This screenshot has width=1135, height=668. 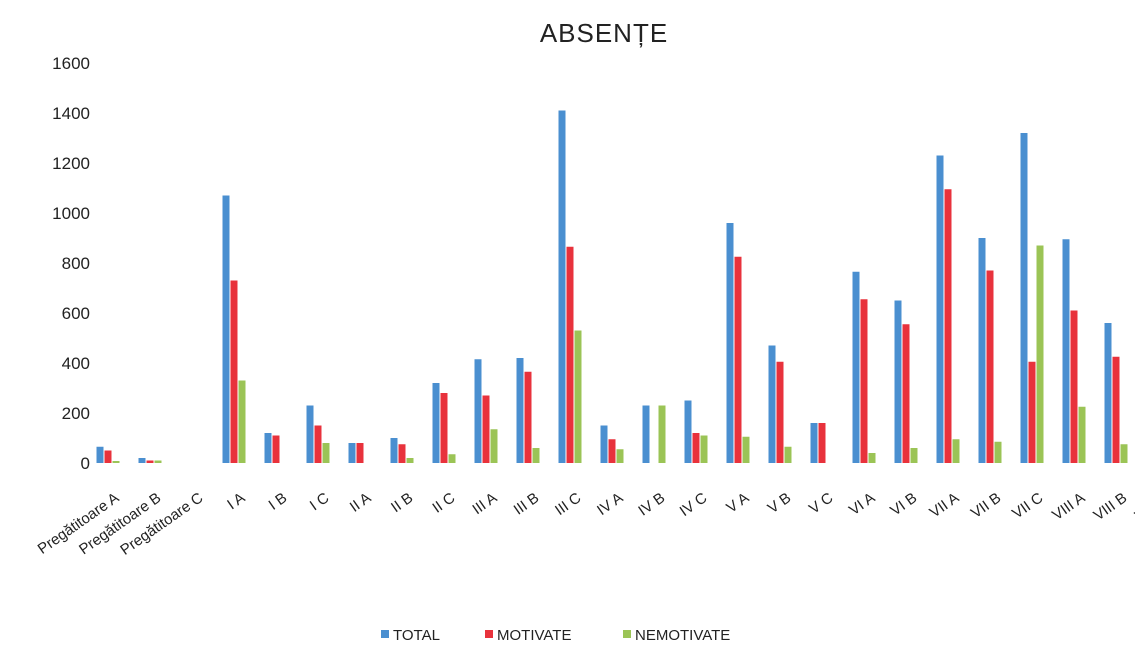 I want to click on y-tick-label: 200, so click(x=76, y=413).